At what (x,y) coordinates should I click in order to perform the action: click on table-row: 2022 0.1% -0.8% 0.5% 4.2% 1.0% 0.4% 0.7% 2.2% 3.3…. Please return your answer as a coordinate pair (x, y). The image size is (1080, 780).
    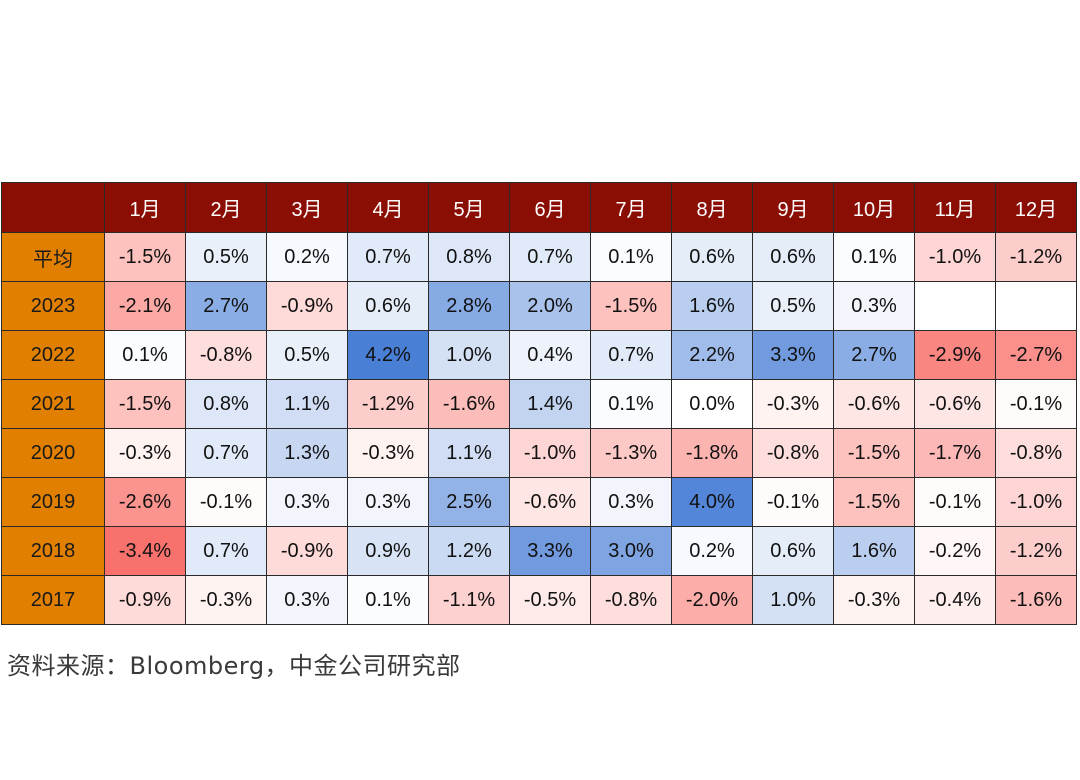
    Looking at the image, I should click on (539, 355).